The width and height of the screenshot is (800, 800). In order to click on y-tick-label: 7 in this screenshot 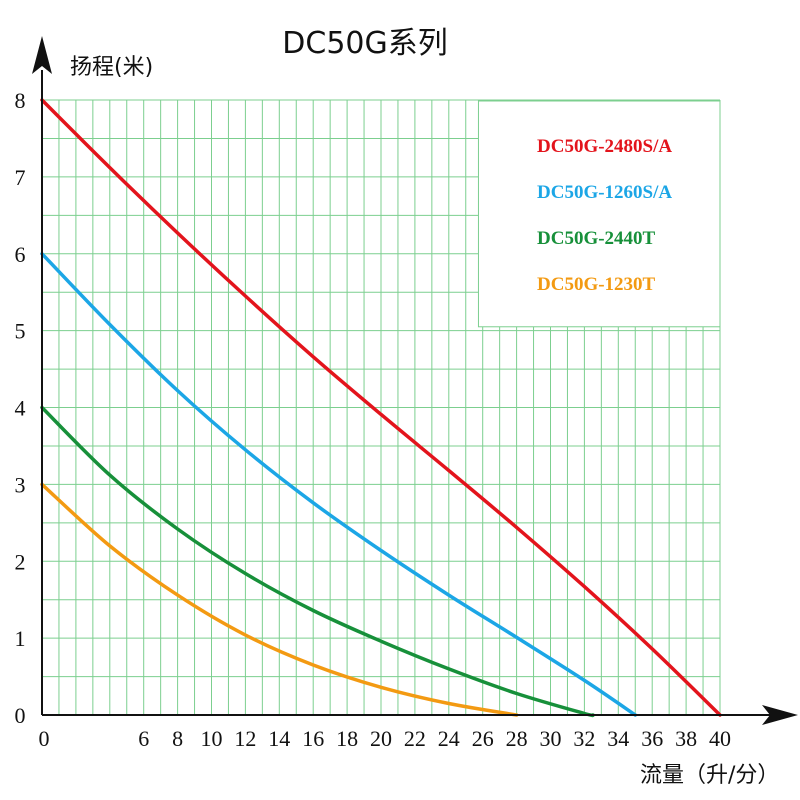, I will do `click(20, 177)`.